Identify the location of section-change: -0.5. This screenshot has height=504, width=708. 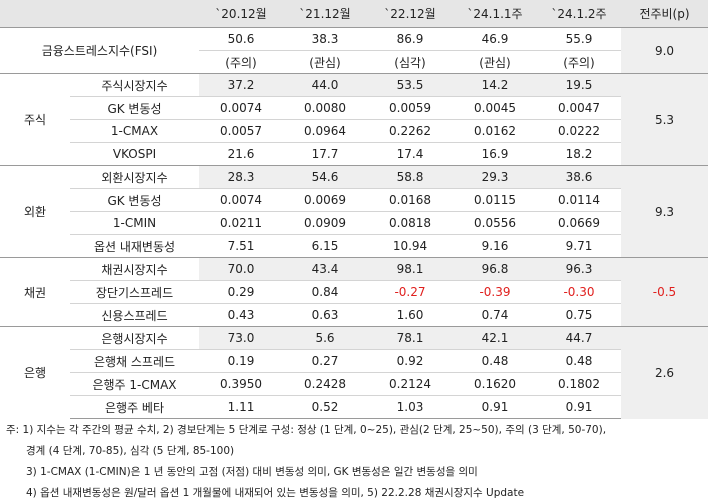
(664, 292).